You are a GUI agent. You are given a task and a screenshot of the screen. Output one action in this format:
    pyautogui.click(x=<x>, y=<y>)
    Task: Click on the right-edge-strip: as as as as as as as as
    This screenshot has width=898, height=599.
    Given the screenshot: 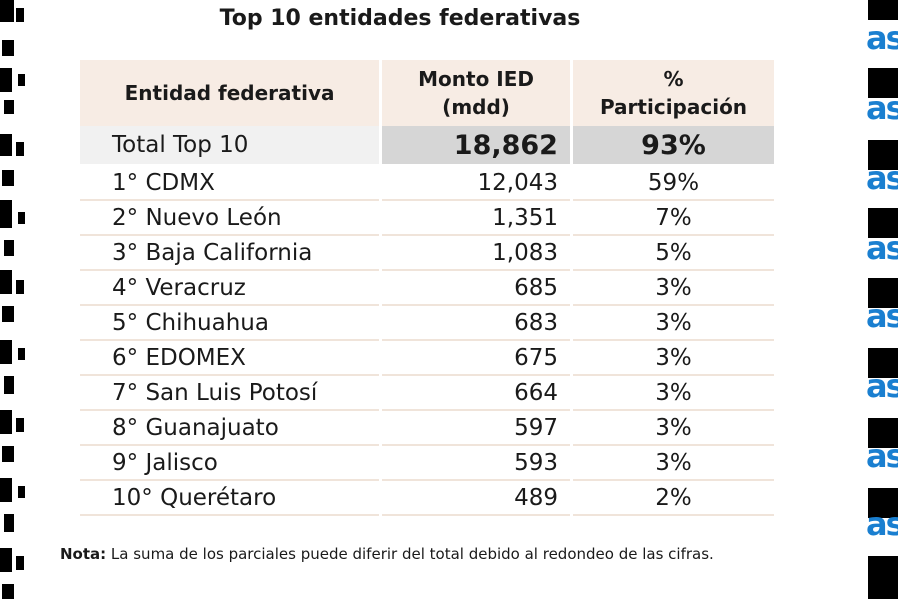 What is the action you would take?
    pyautogui.click(x=882, y=299)
    